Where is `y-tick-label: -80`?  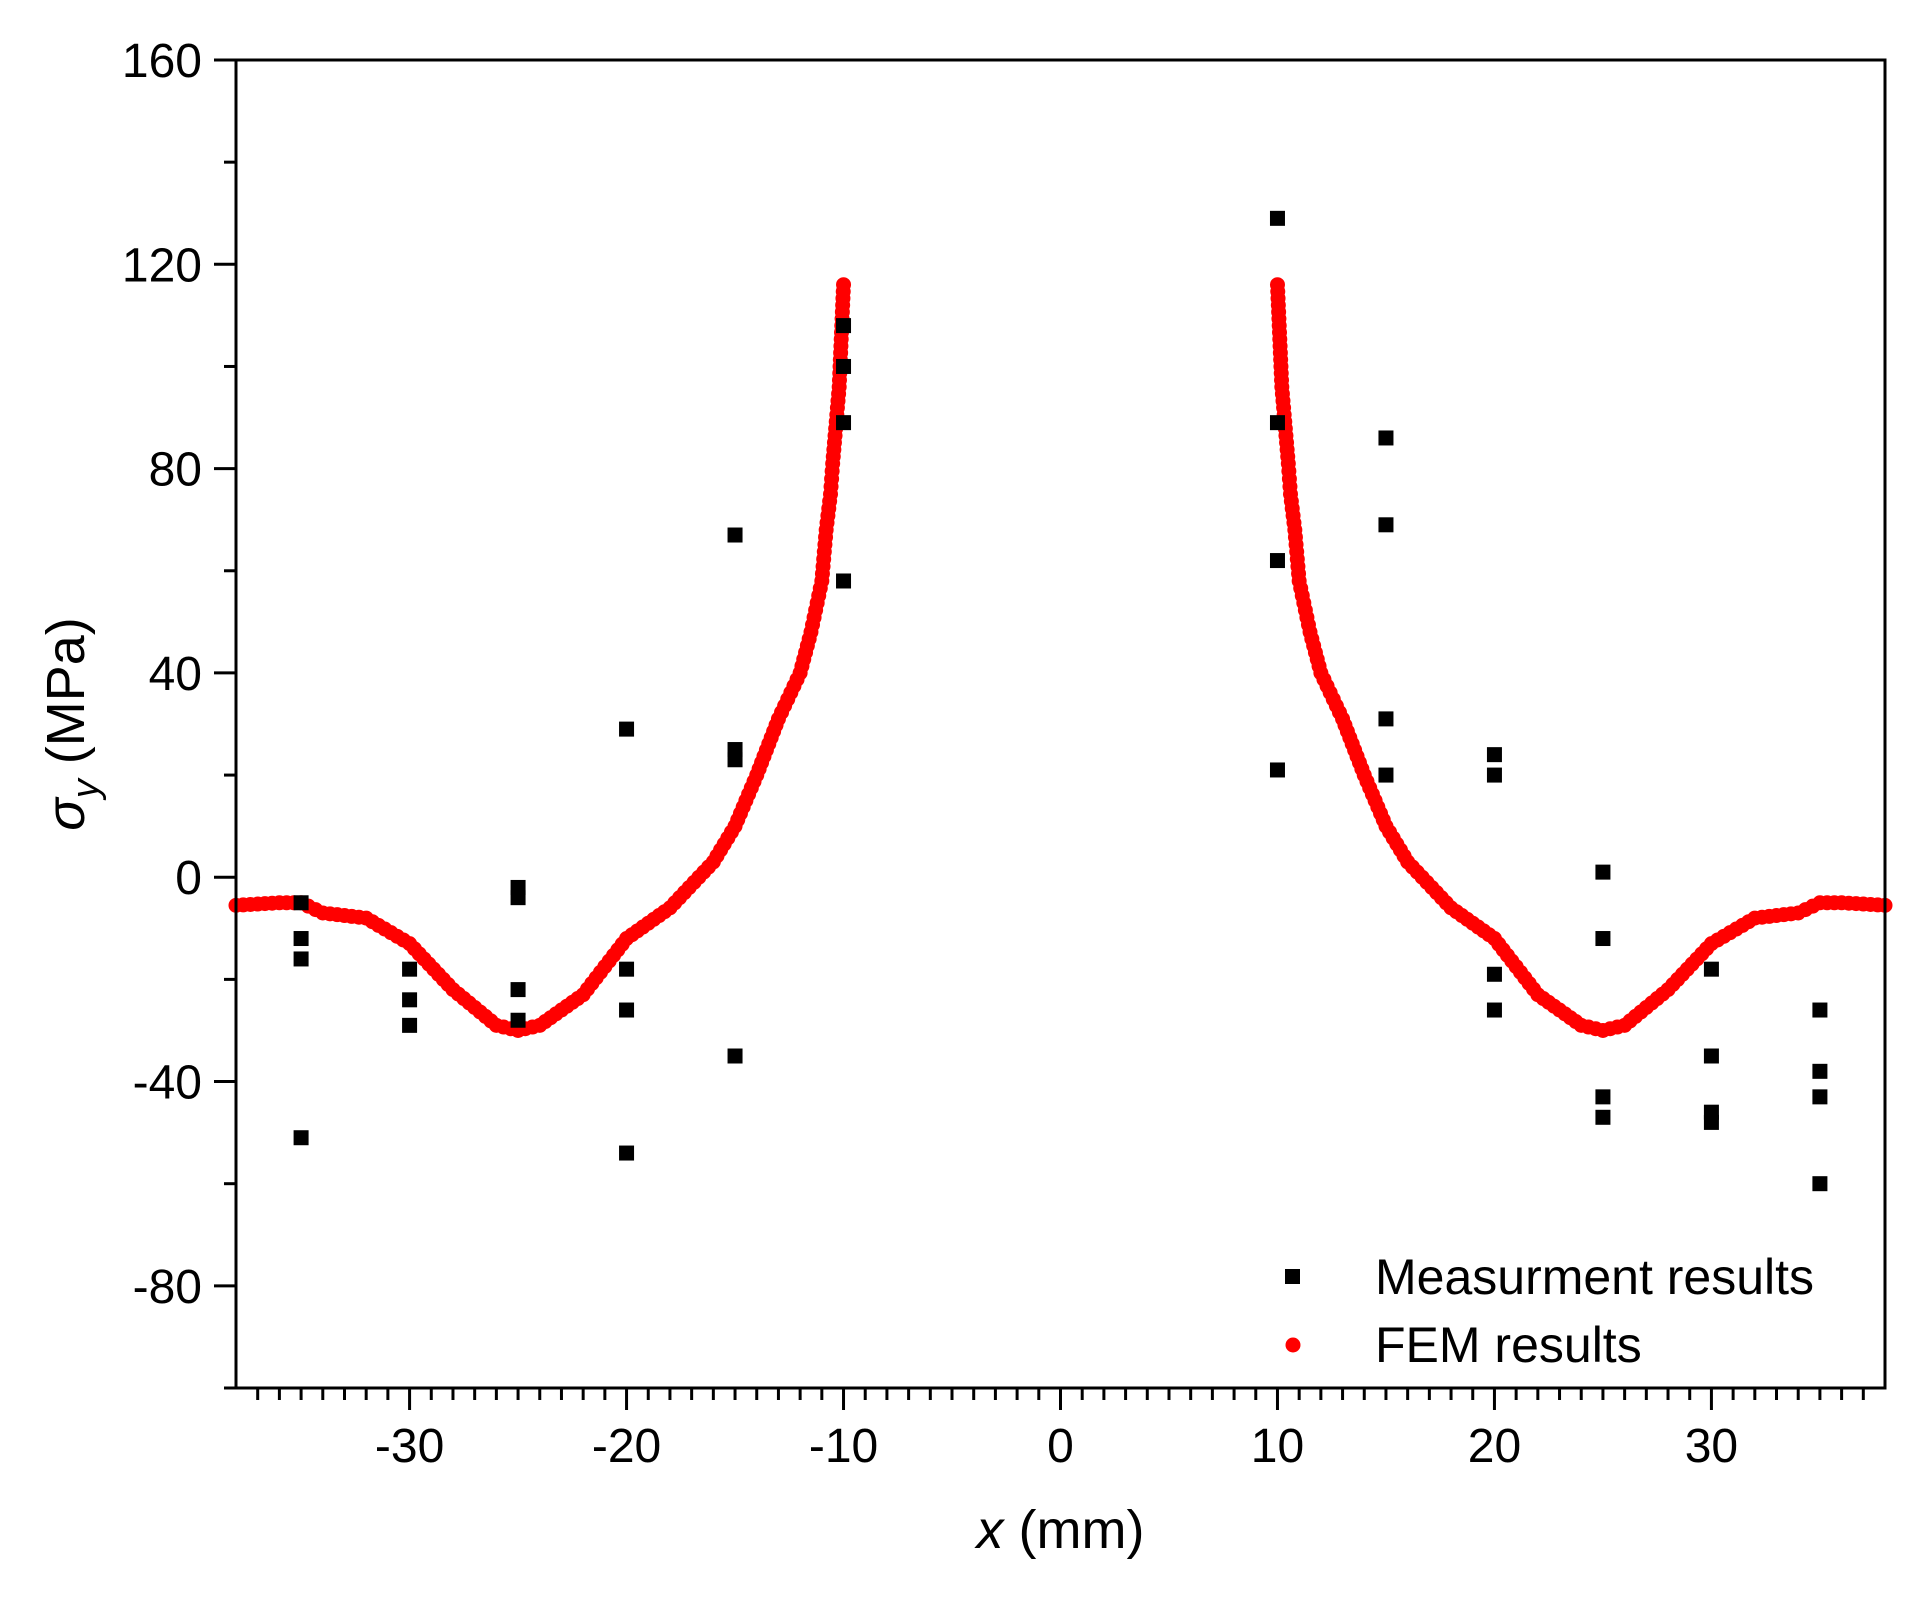
y-tick-label: -80 is located at coordinates (167, 1287).